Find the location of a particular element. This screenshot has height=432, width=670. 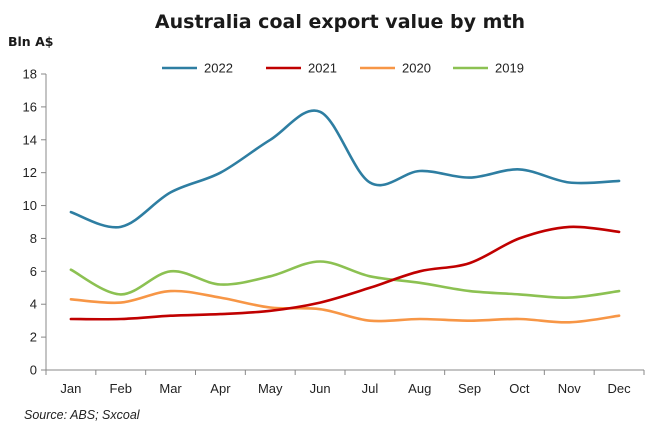

x-tick-label: Sep is located at coordinates (469, 388).